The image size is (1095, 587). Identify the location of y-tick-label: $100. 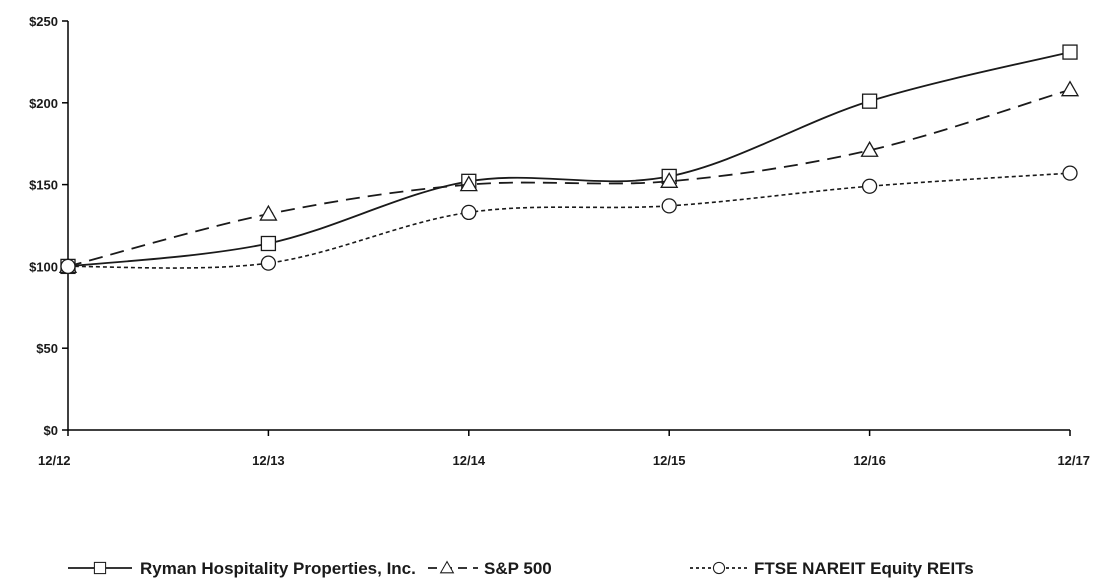
(43, 266).